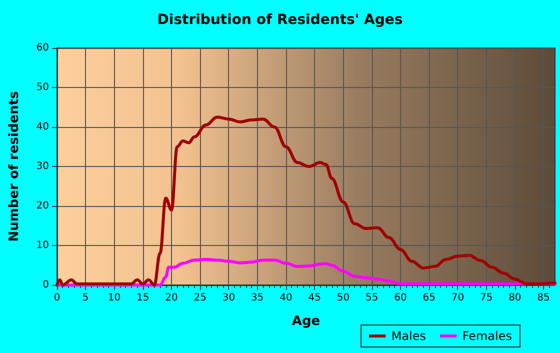 The image size is (560, 353). What do you see at coordinates (371, 298) in the screenshot?
I see `x-tick-label: 55` at bounding box center [371, 298].